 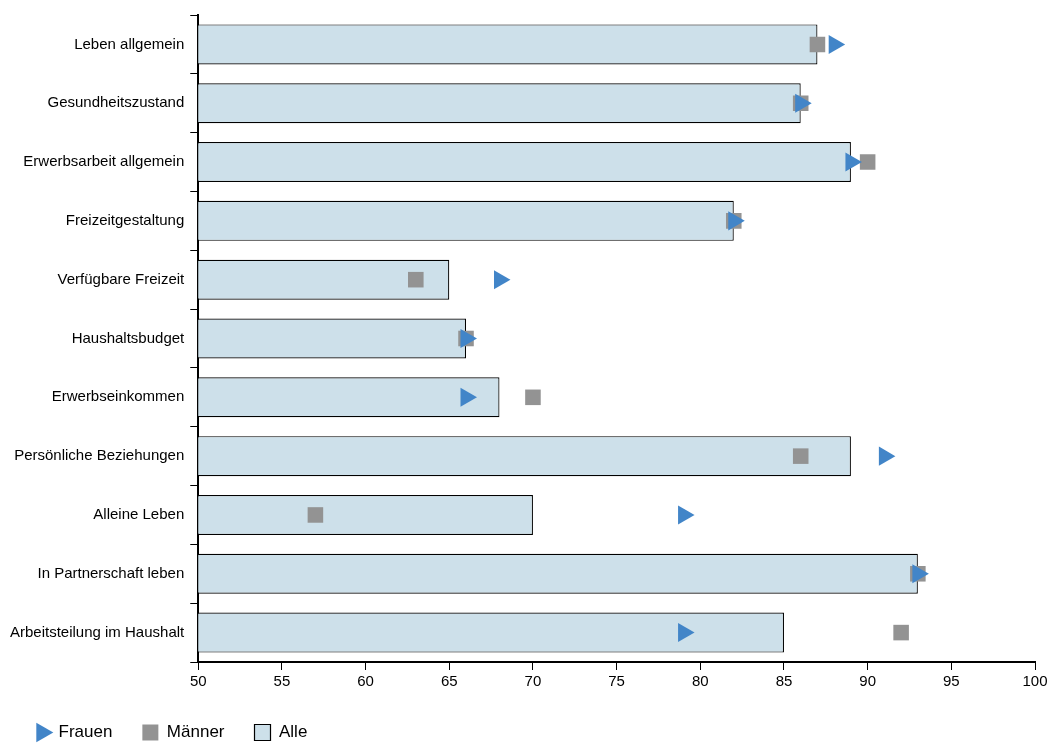 I want to click on y-tick-label: Erwerbseinkommen, so click(x=118, y=396).